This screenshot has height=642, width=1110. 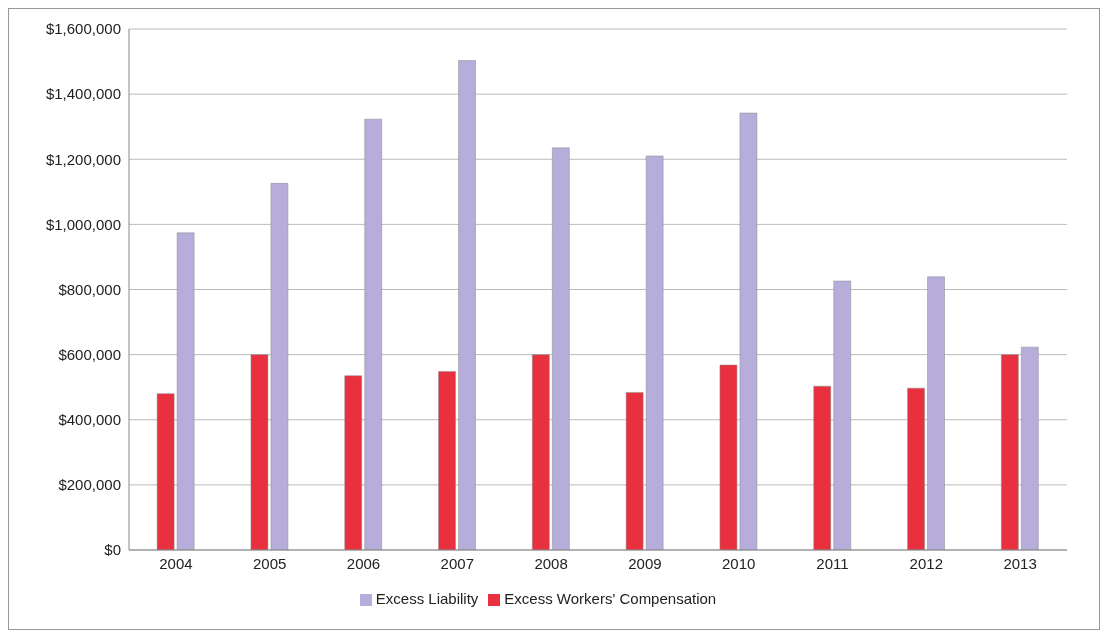 I want to click on y-tick-label: $800,000, so click(x=89, y=289).